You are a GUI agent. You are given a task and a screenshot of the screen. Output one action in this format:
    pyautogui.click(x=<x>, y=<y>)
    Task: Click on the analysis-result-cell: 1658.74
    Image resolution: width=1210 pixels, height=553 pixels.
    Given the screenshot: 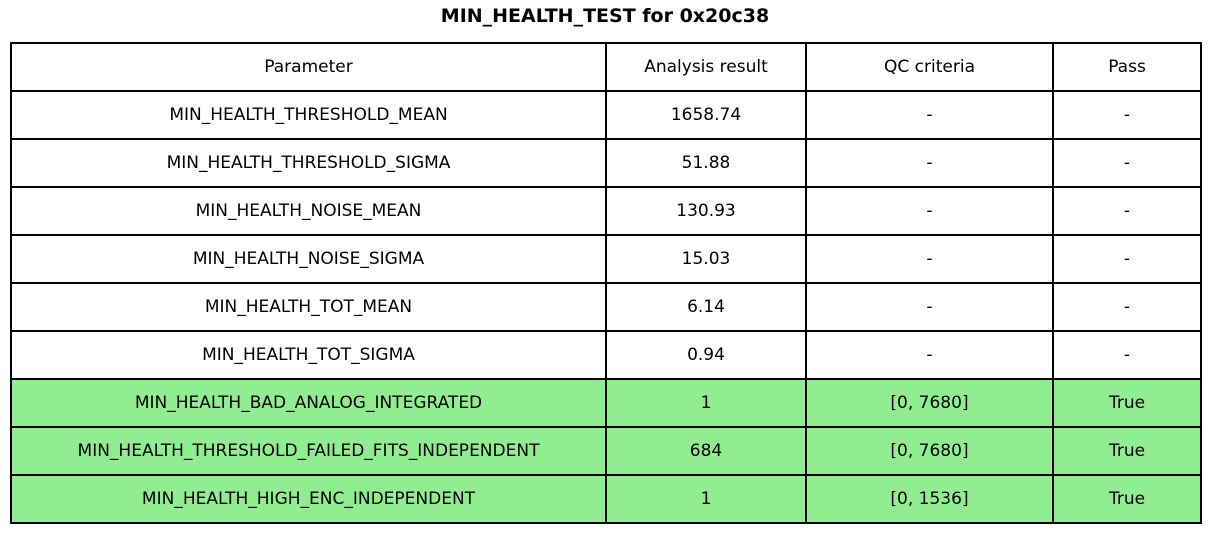 What is the action you would take?
    pyautogui.click(x=706, y=115)
    